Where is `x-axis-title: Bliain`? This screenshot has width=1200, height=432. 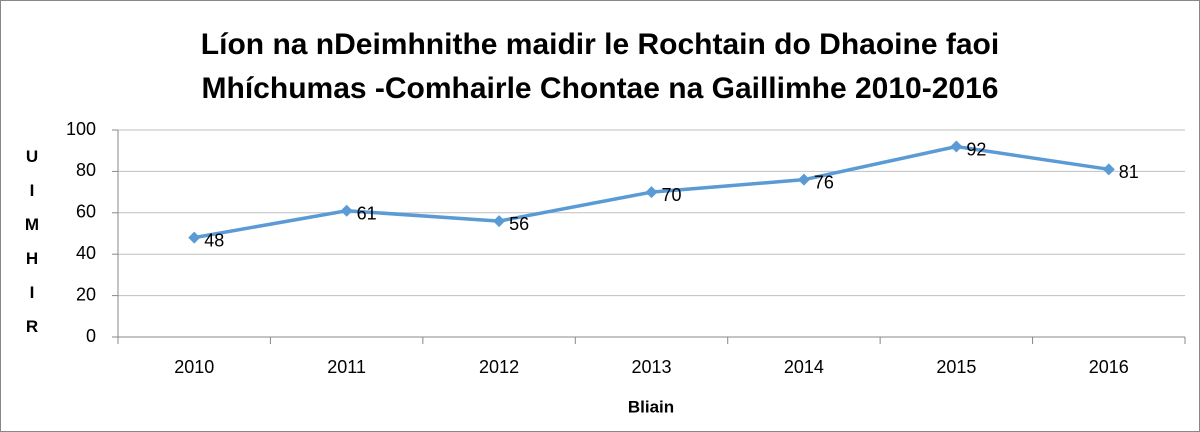
x-axis-title: Bliain is located at coordinates (651, 406).